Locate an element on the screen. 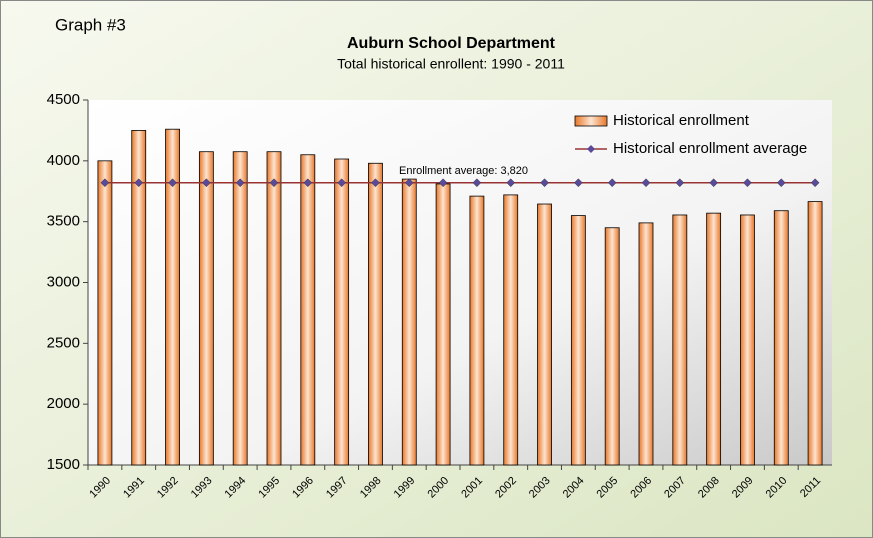 This screenshot has height=538, width=873. y-tick-label: 4000 is located at coordinates (63, 160).